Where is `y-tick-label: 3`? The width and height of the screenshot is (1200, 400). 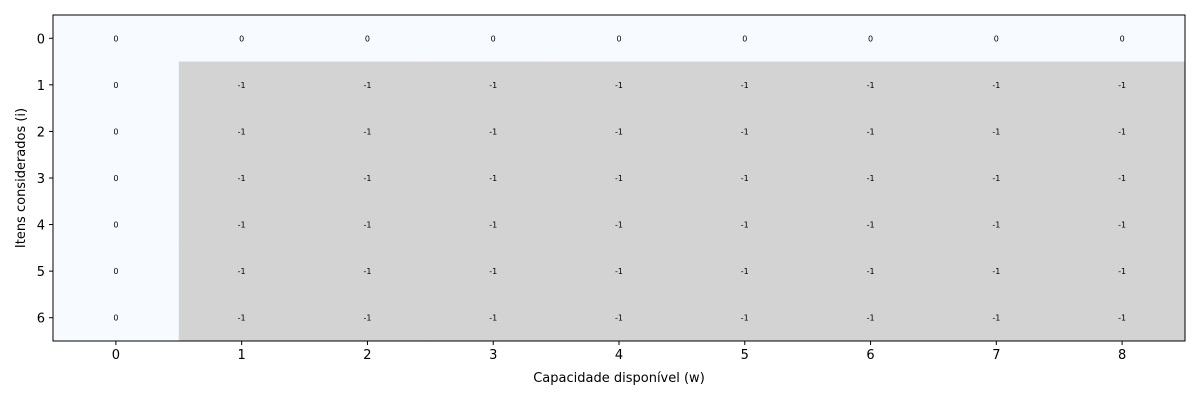
y-tick-label: 3 is located at coordinates (41, 179).